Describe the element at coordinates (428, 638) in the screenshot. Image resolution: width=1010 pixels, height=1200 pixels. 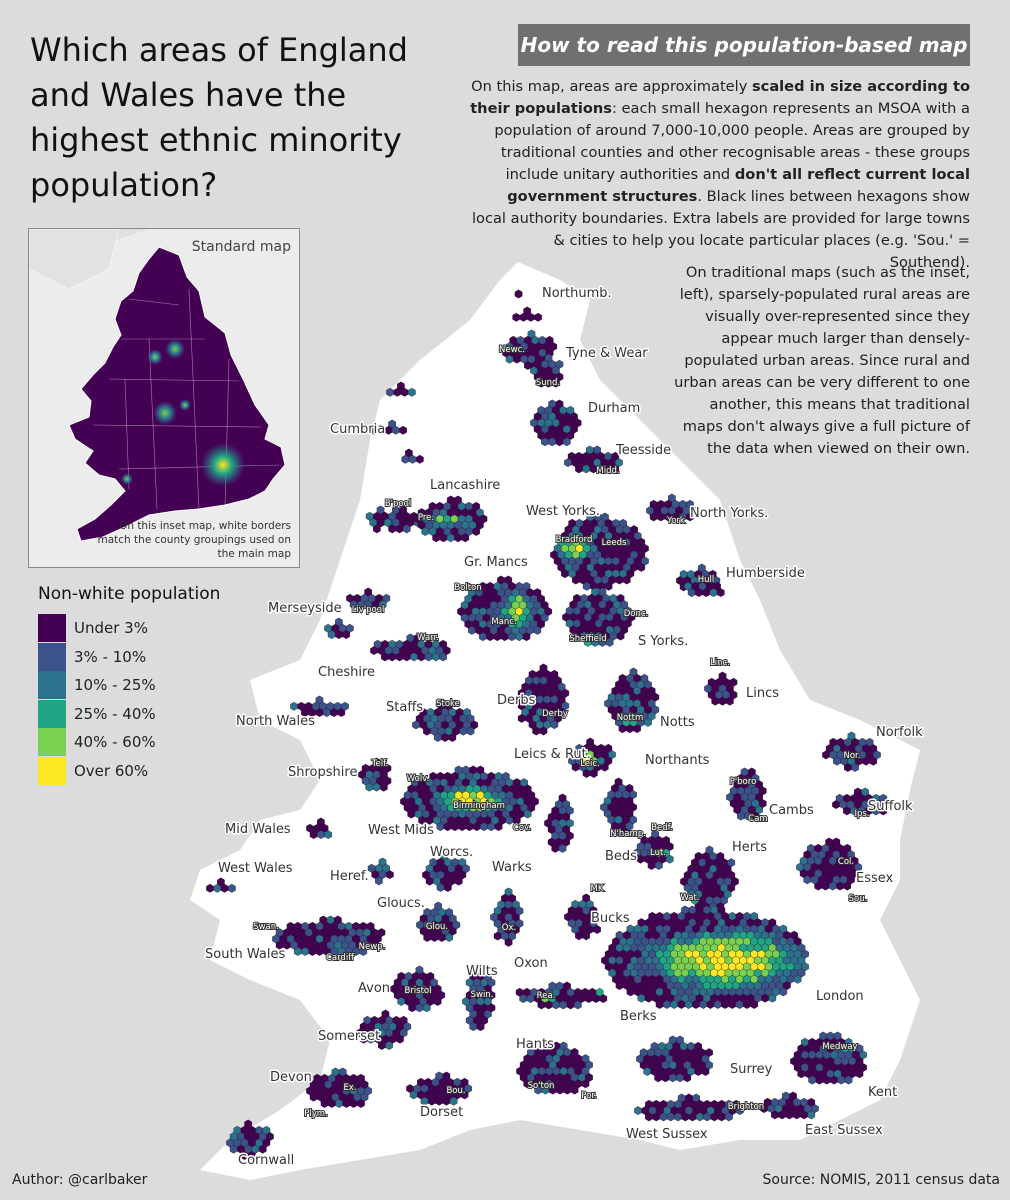
I see `city-label: Warr.` at that location.